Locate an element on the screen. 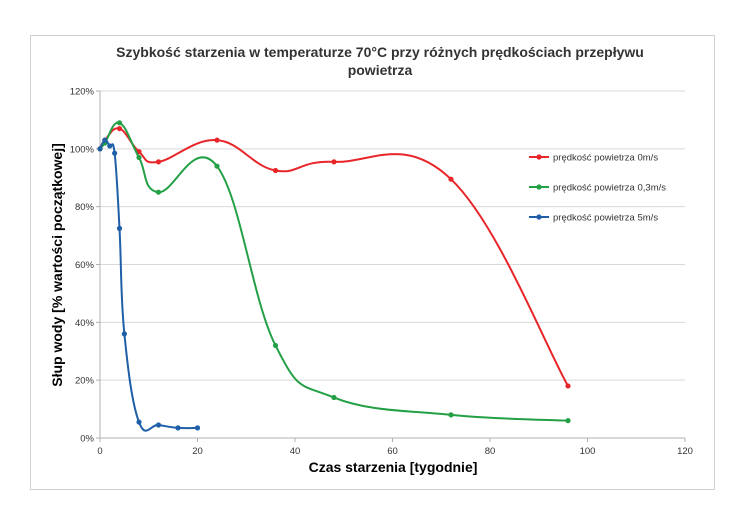 This screenshot has width=750, height=530. x-axis-label: Czas starzenia [tygodnie] is located at coordinates (393, 467).